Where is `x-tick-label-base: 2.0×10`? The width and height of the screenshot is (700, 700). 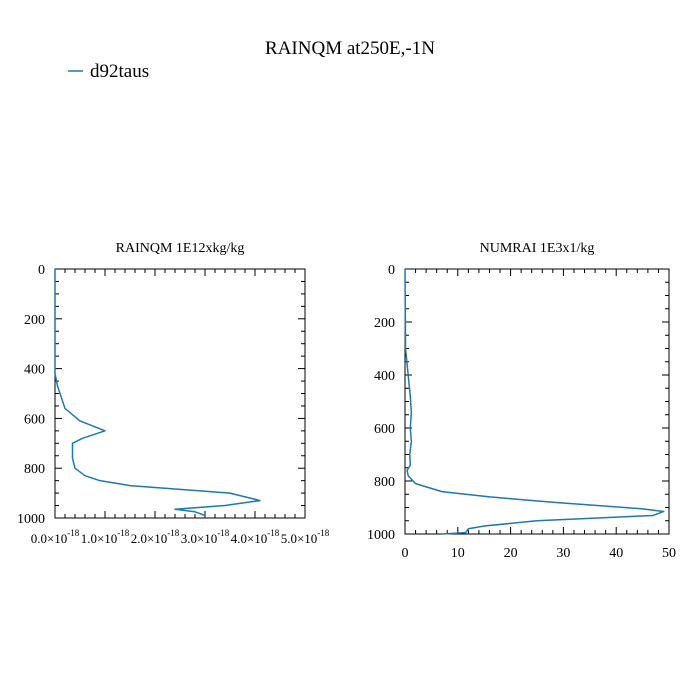
x-tick-label-base: 2.0×10 is located at coordinates (149, 538).